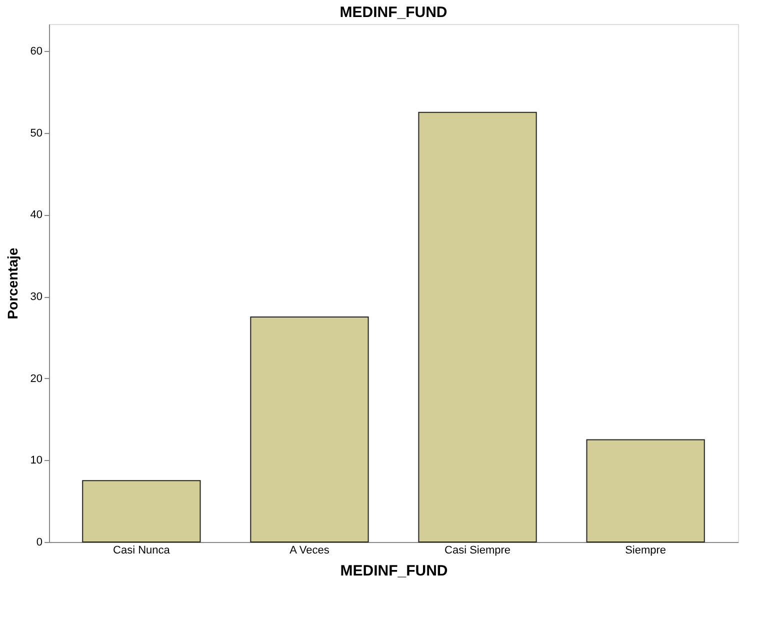 Image resolution: width=768 pixels, height=617 pixels. Describe the element at coordinates (36, 52) in the screenshot. I see `y-tick-label: 60` at that location.